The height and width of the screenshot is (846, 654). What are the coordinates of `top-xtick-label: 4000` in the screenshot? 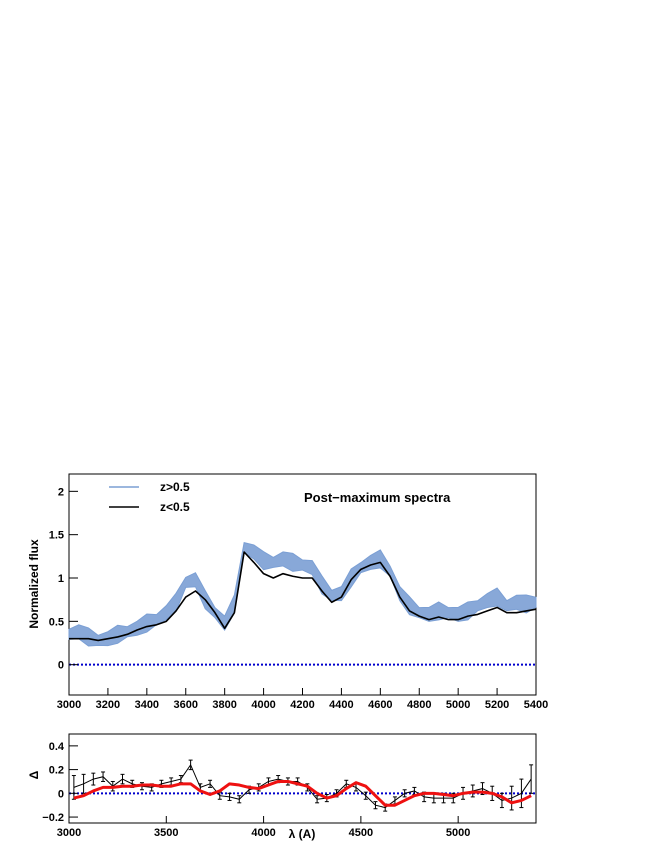 It's located at (263, 705).